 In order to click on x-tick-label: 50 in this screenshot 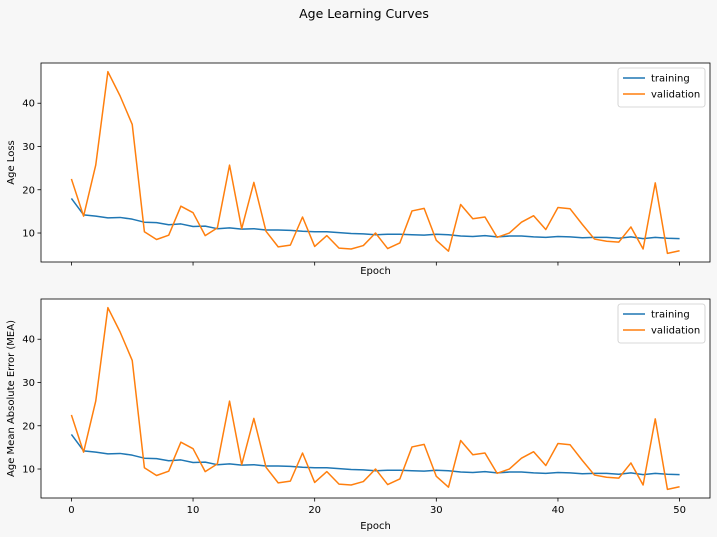, I will do `click(679, 510)`.